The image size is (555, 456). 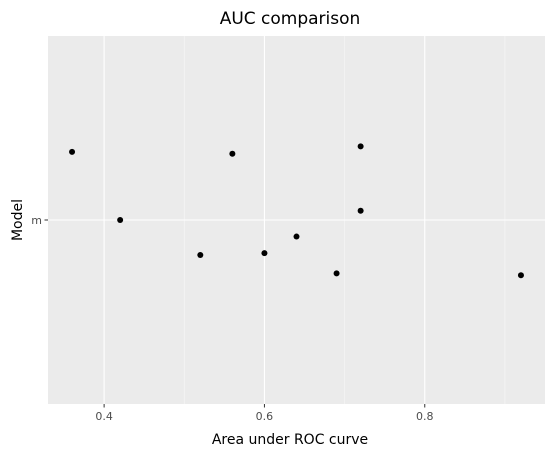 What do you see at coordinates (36, 220) in the screenshot?
I see `y-tick-label: m` at bounding box center [36, 220].